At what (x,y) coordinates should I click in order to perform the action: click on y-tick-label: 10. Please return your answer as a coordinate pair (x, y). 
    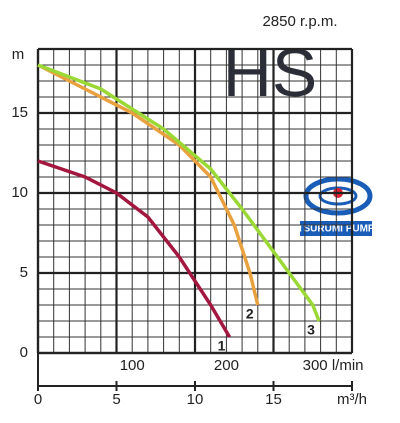
    Looking at the image, I should click on (19, 192).